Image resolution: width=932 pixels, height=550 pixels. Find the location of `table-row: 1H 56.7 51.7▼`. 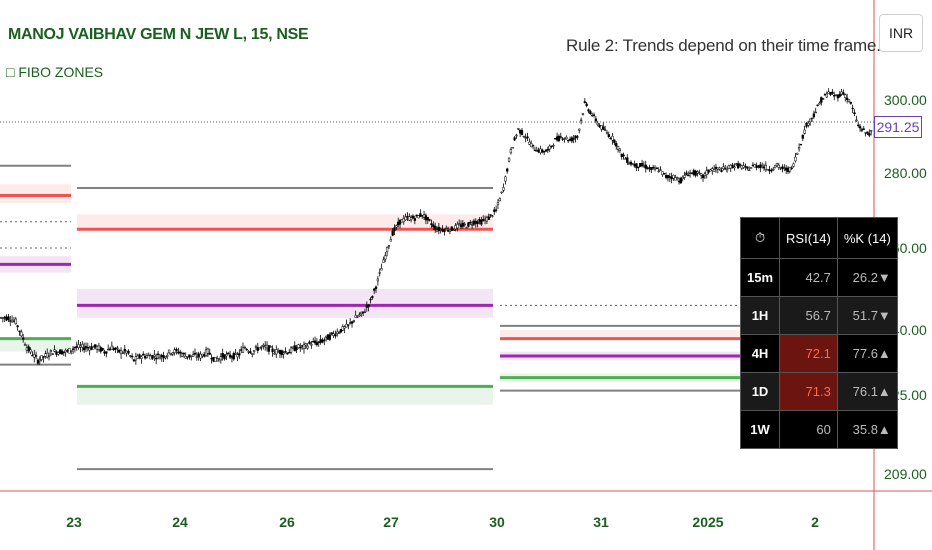

table-row: 1H 56.7 51.7▼ is located at coordinates (818, 315).